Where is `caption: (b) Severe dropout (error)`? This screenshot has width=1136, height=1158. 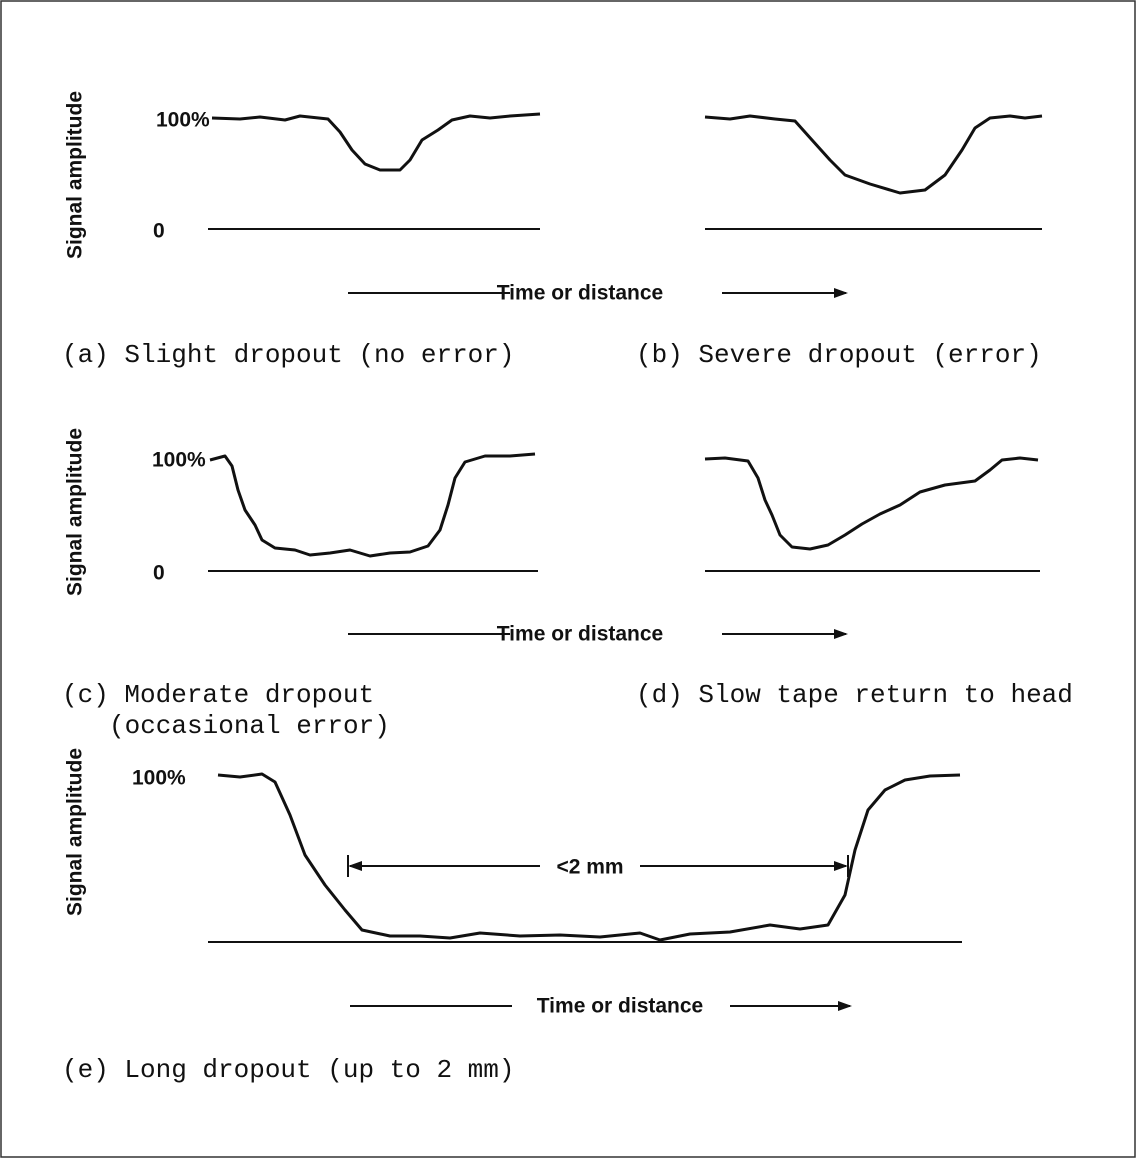 caption: (b) Severe dropout (error) is located at coordinates (839, 355).